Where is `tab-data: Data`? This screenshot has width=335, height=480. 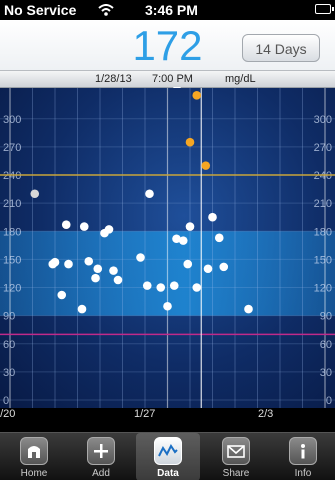
tab-data: Data is located at coordinates (168, 456).